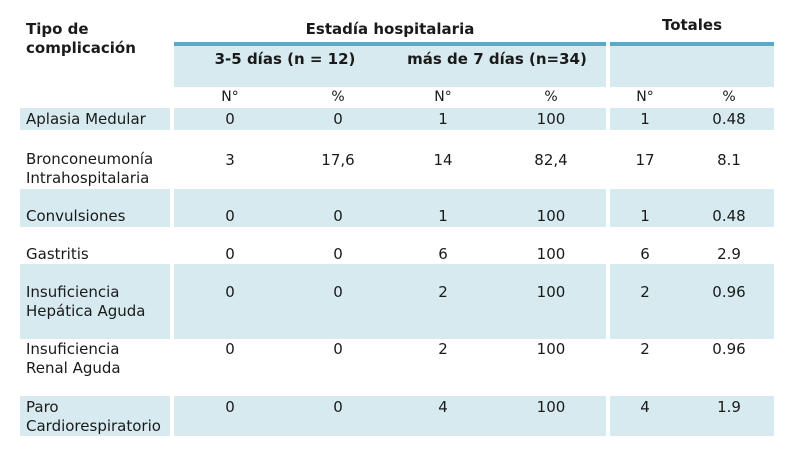 This screenshot has height=463, width=789. Describe the element at coordinates (692, 44) in the screenshot. I see `totales-accent-bar` at that location.